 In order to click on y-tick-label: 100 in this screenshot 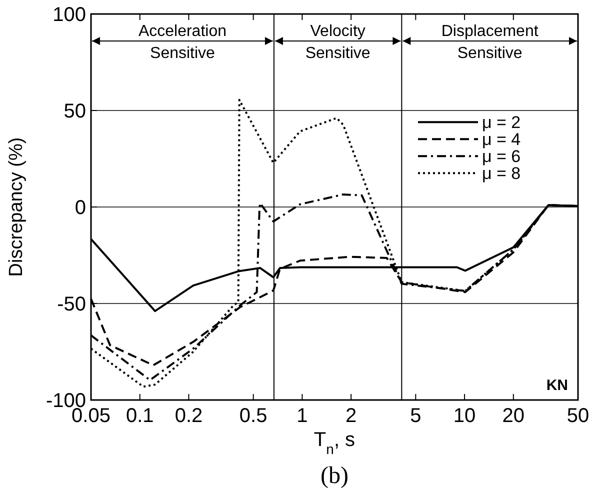, I will do `click(69, 15)`.